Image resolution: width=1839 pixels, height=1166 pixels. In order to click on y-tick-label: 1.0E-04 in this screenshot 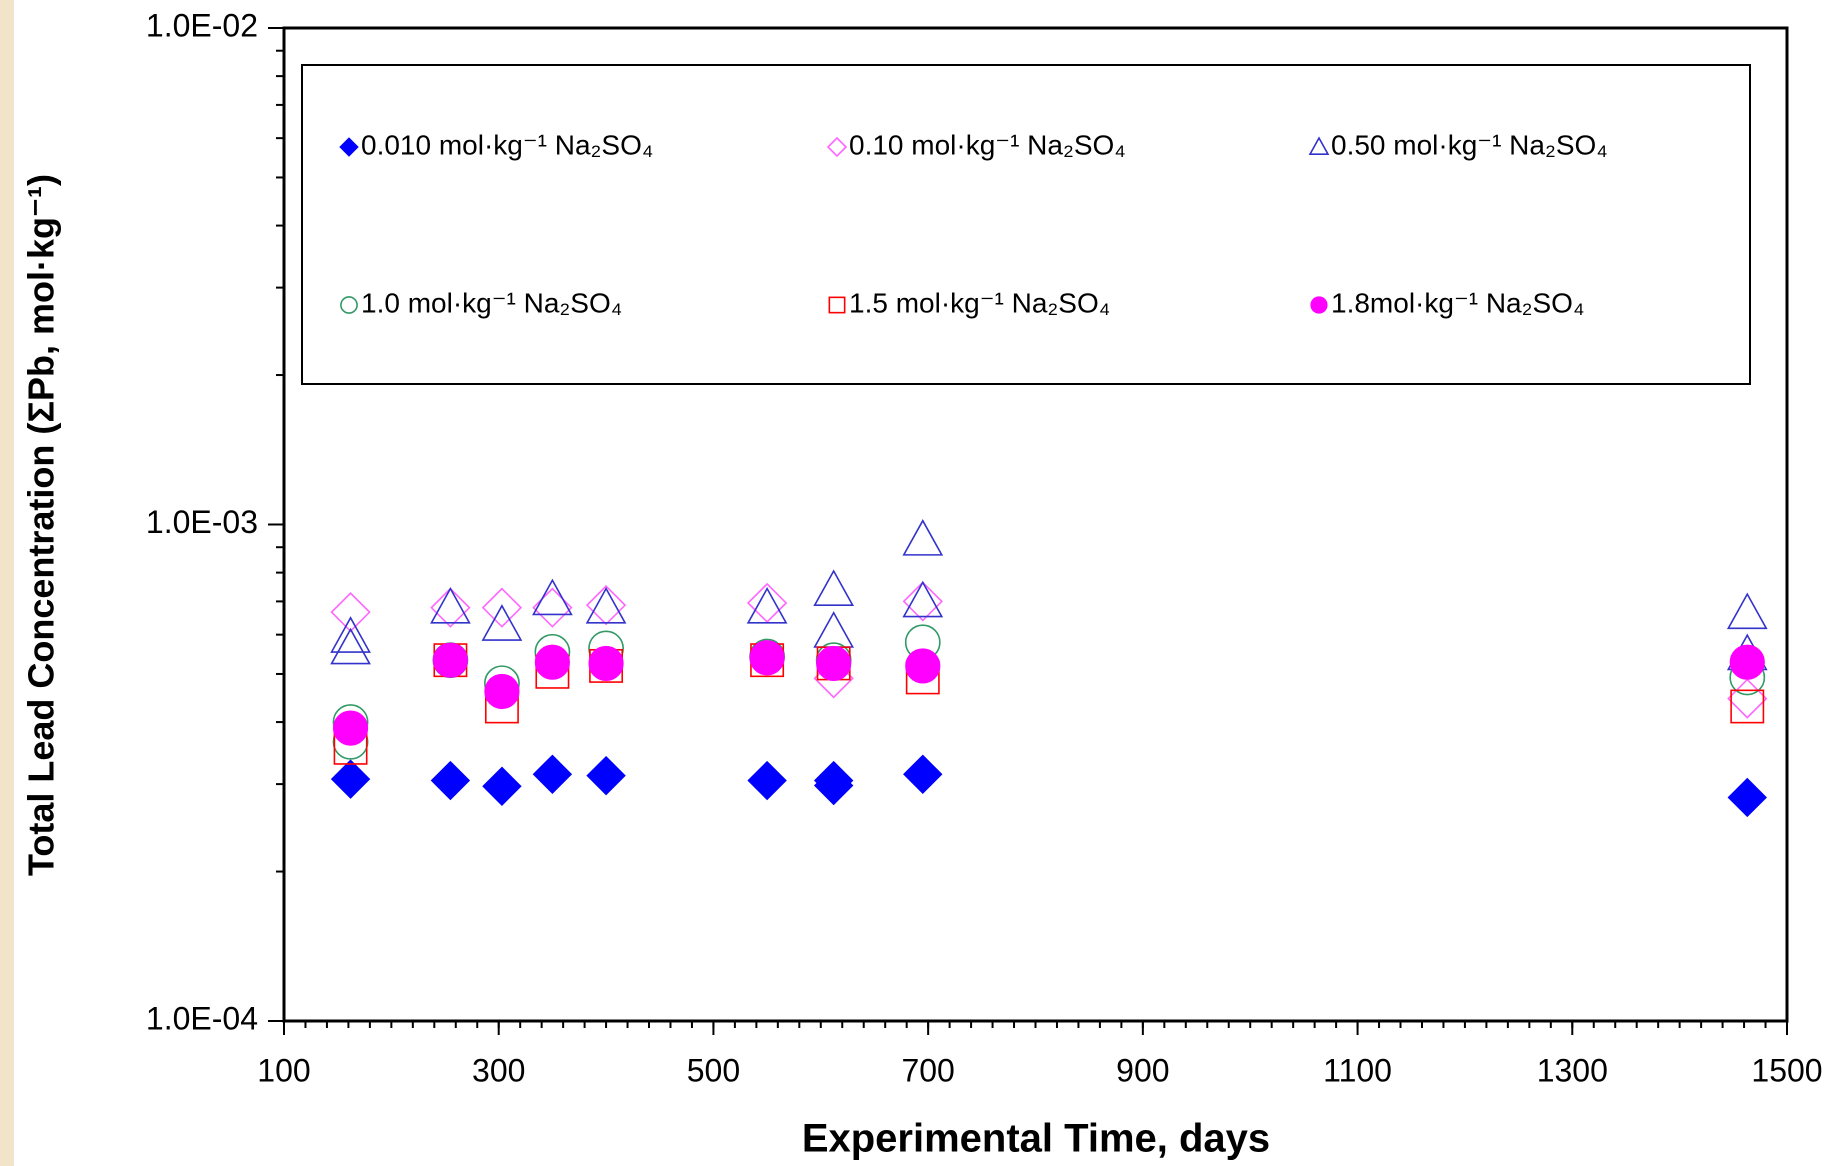, I will do `click(202, 1018)`.